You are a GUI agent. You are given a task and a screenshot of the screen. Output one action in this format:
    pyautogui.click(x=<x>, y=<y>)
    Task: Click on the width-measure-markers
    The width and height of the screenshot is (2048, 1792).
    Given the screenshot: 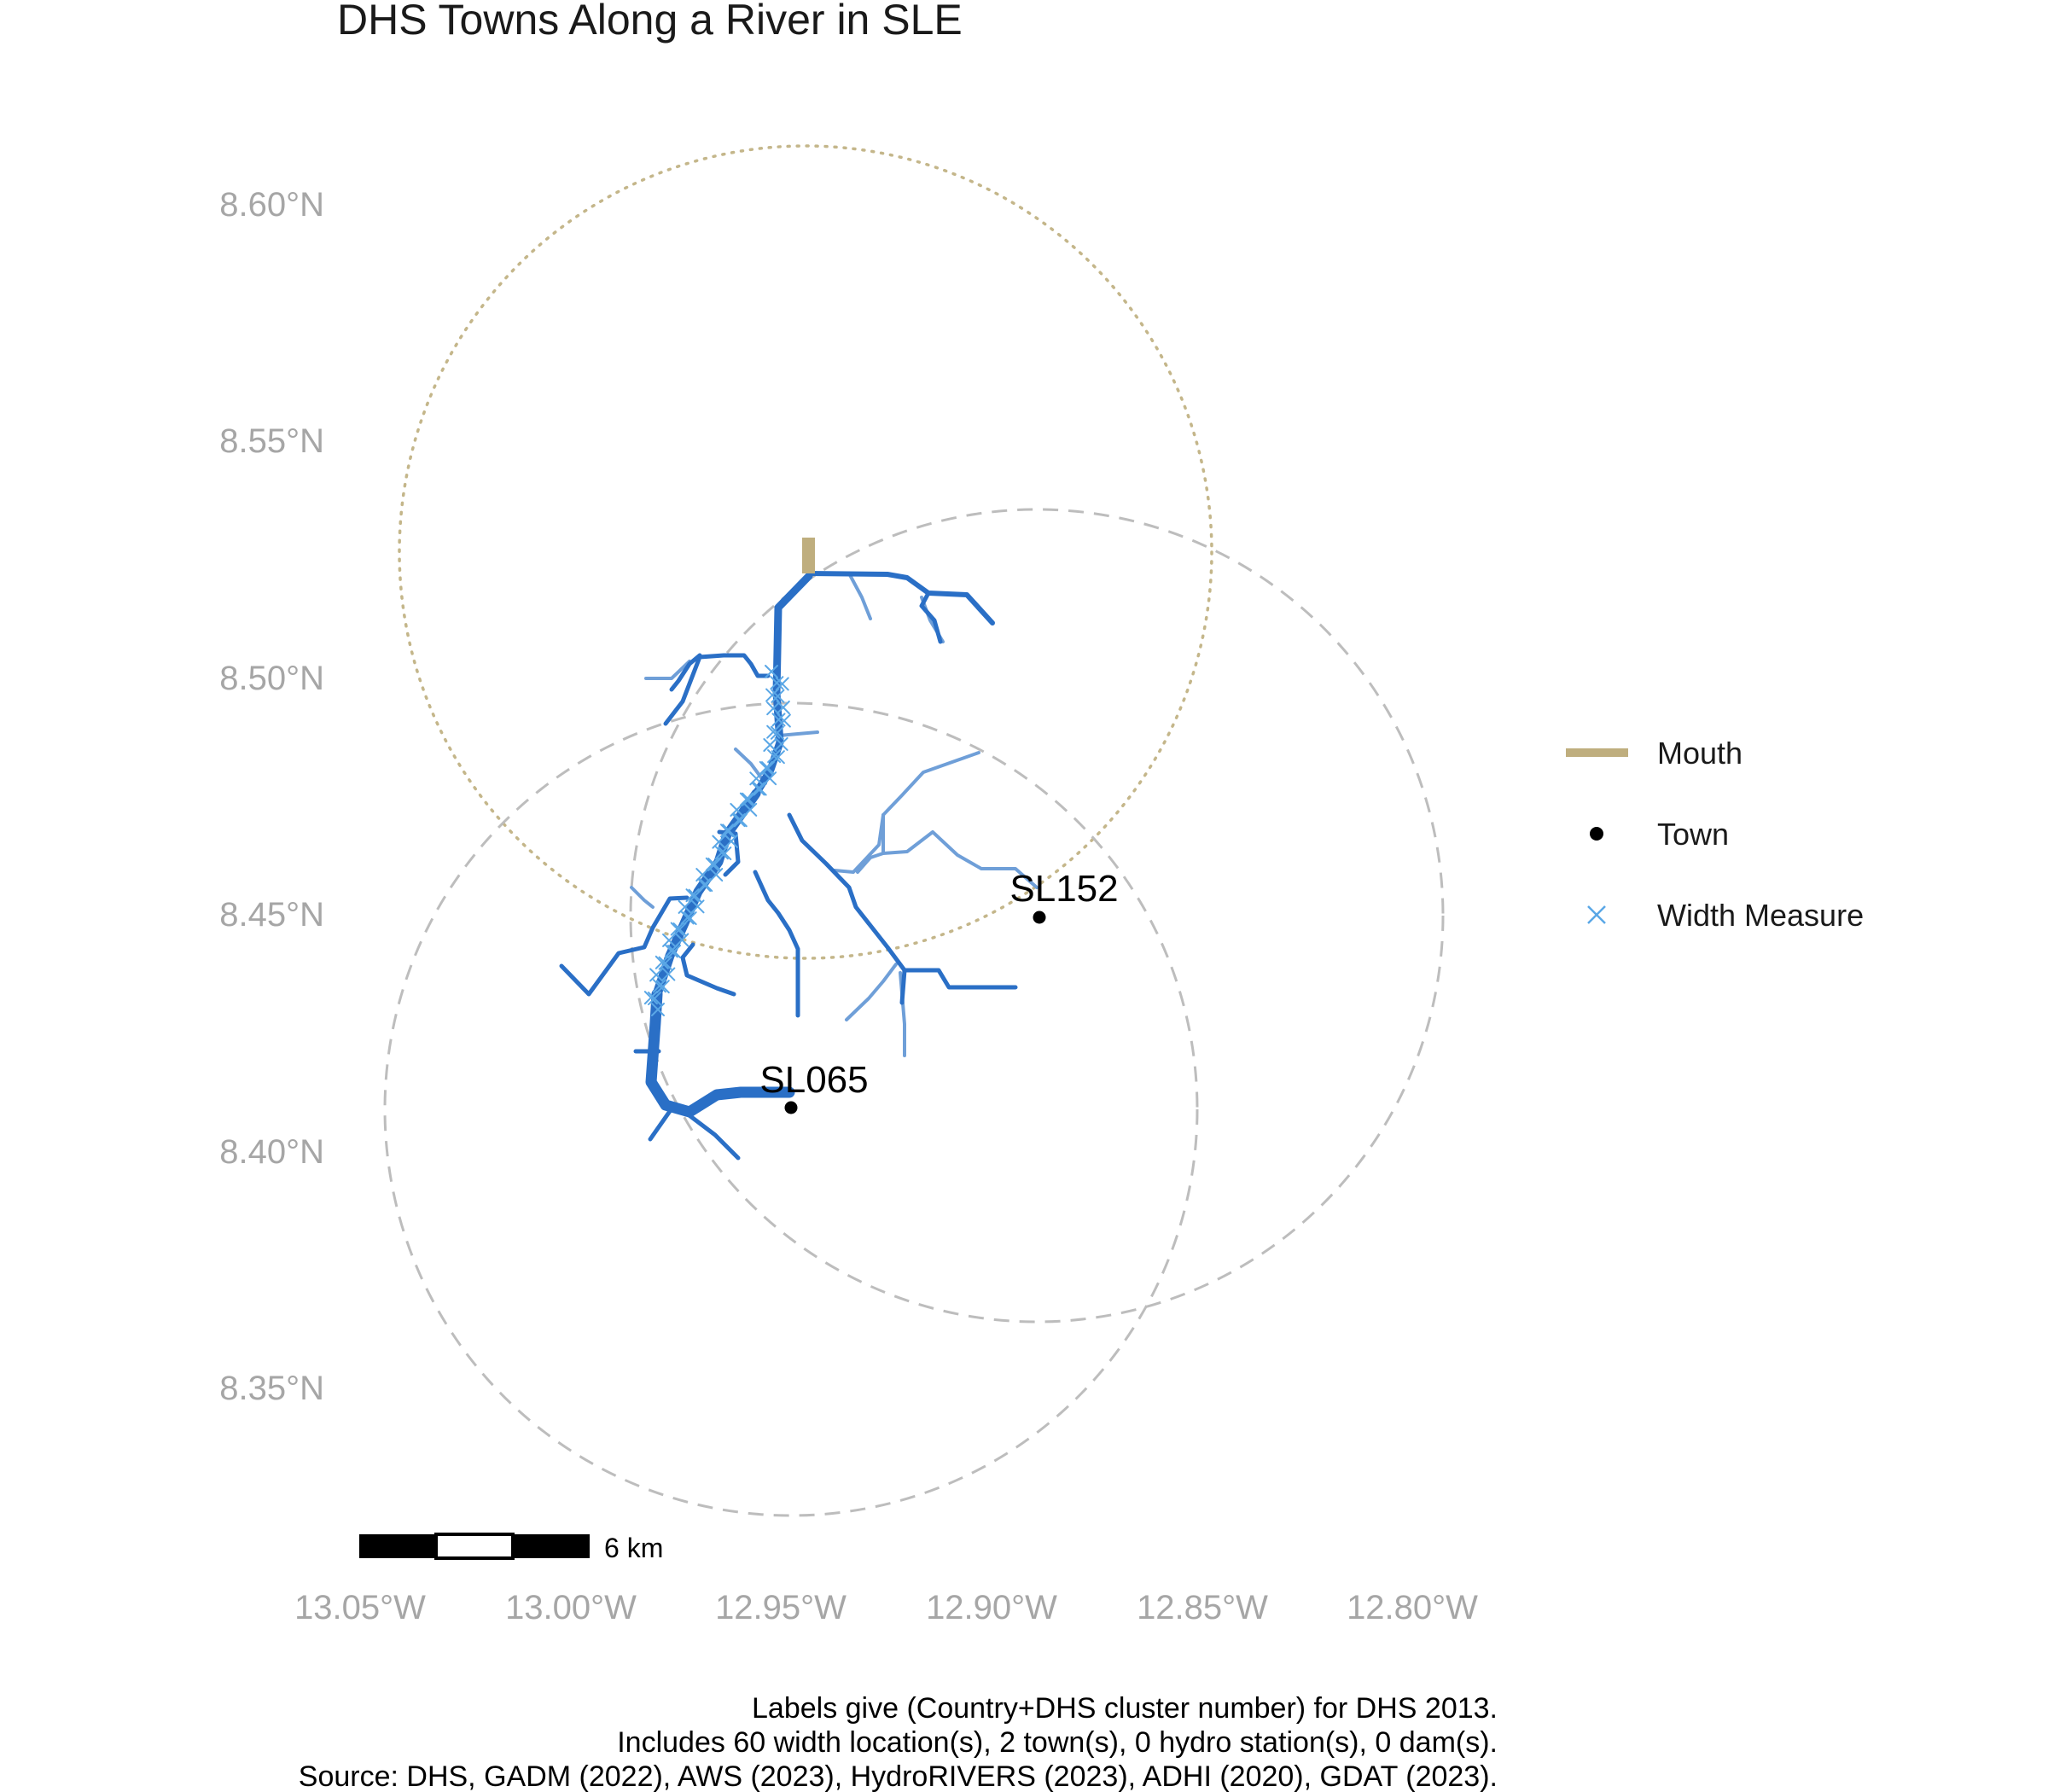 What is the action you would take?
    pyautogui.click(x=717, y=840)
    